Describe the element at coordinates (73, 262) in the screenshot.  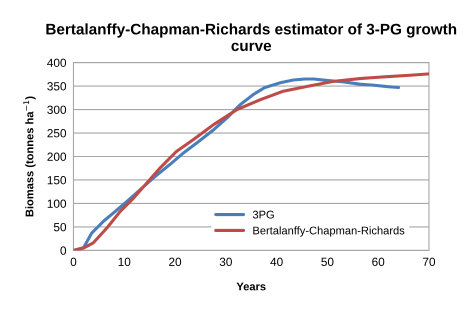
I see `x-tick-label: 0` at that location.